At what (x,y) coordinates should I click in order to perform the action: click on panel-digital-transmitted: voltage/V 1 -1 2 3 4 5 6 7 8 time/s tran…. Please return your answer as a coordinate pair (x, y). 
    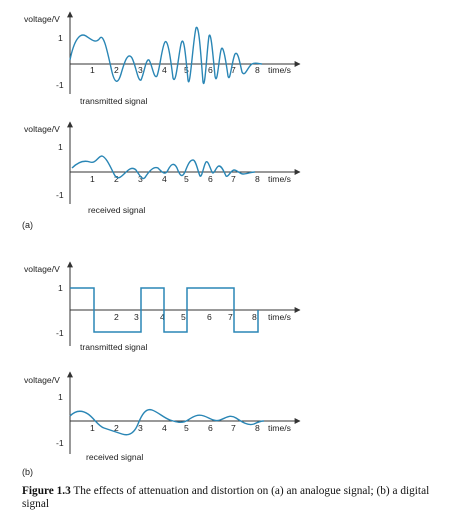
    Looking at the image, I should click on (162, 306).